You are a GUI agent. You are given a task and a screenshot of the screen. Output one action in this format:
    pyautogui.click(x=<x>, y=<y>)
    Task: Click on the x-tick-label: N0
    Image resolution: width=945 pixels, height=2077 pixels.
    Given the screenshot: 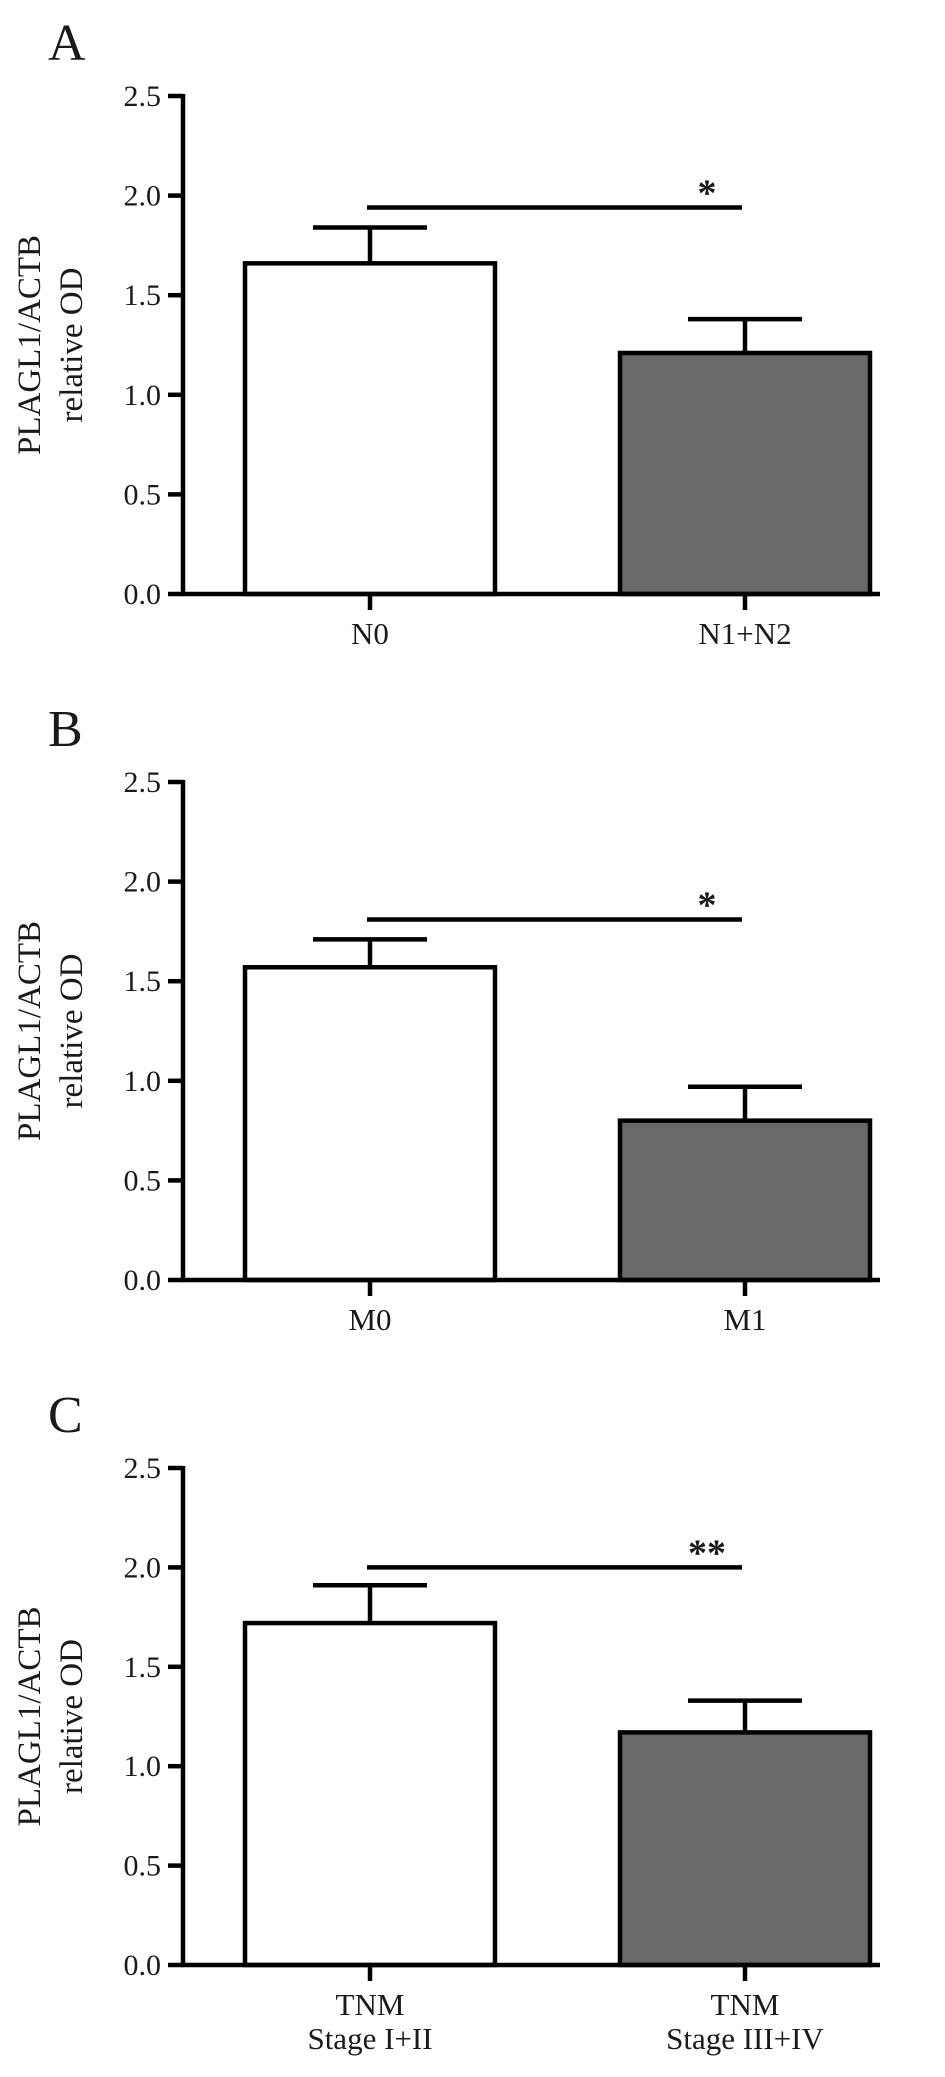 What is the action you would take?
    pyautogui.click(x=370, y=633)
    